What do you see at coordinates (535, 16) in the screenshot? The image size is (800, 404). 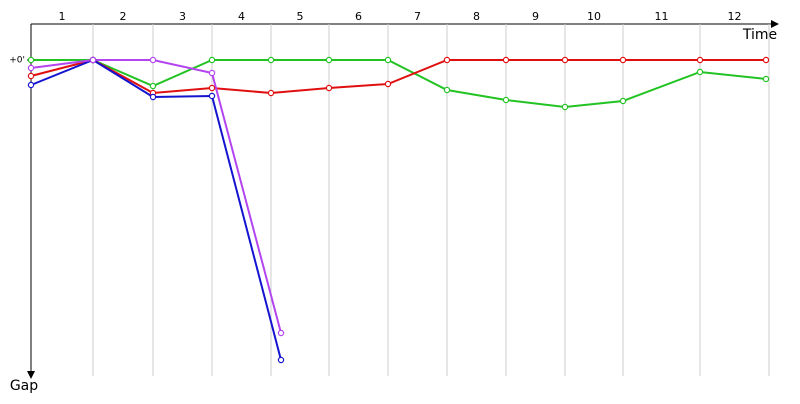 I see `lap-label: 9` at bounding box center [535, 16].